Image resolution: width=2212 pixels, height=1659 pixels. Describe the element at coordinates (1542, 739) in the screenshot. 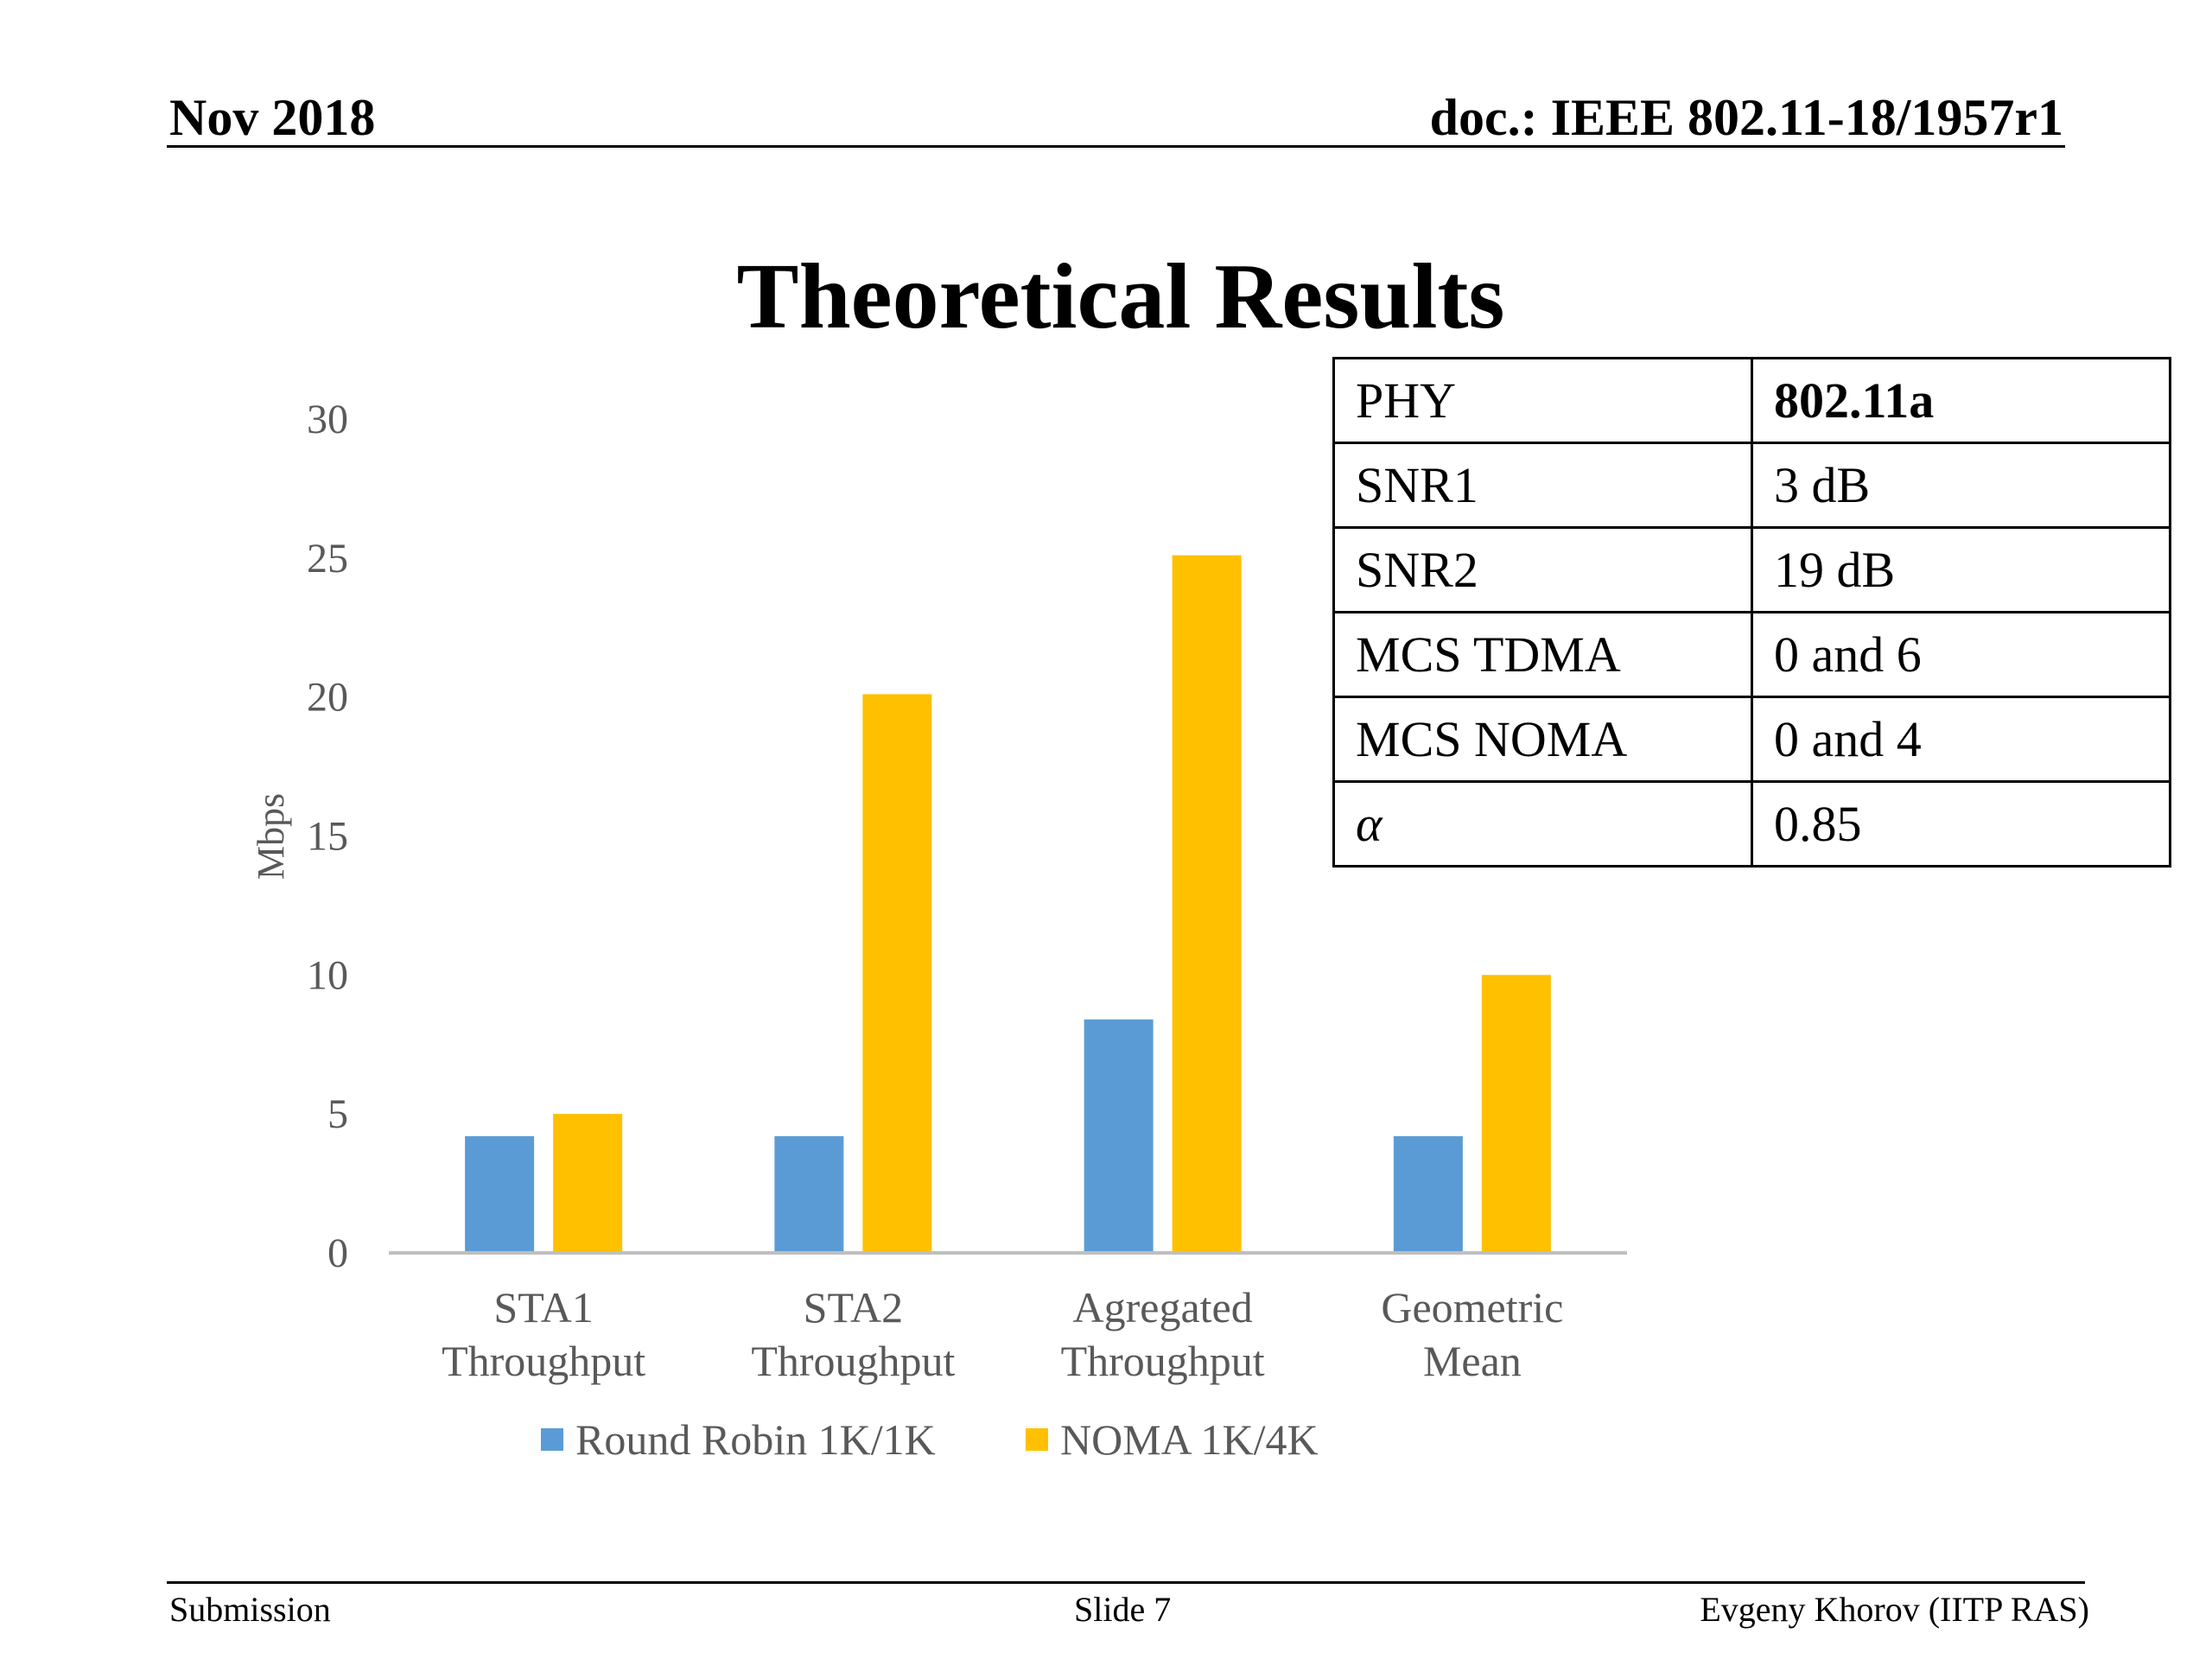

I see `parameter-name: MCS NOMA` at that location.